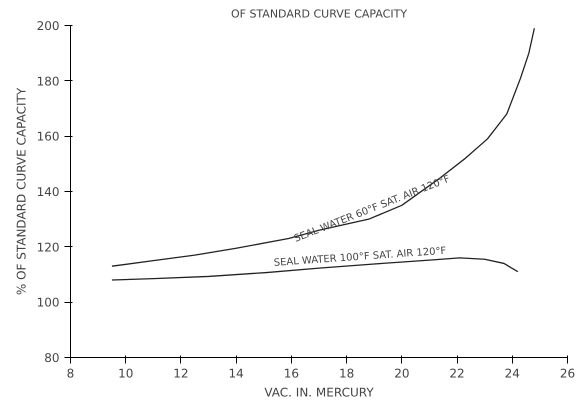  I want to click on x-tick-label: 14, so click(236, 373).